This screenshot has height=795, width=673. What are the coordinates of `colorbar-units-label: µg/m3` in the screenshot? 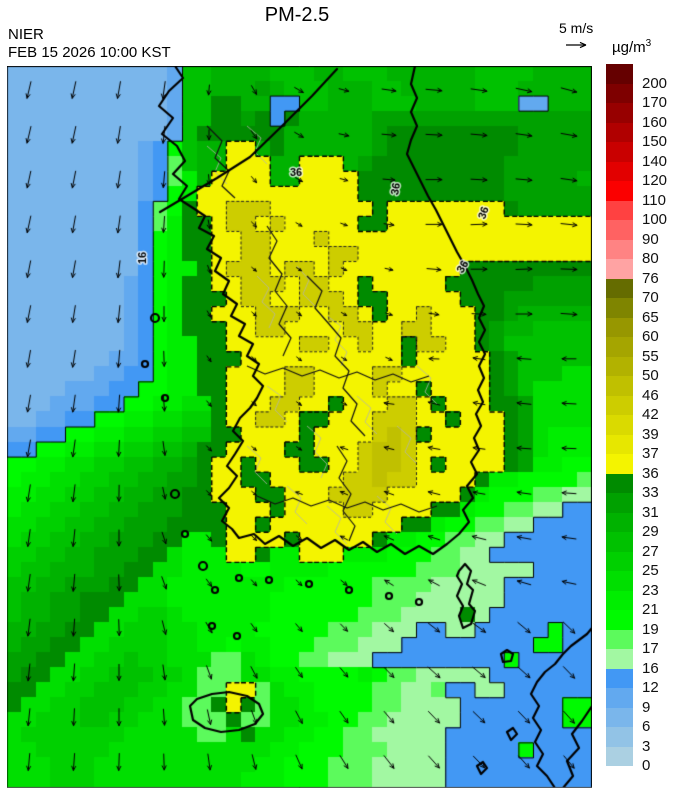 It's located at (631, 47).